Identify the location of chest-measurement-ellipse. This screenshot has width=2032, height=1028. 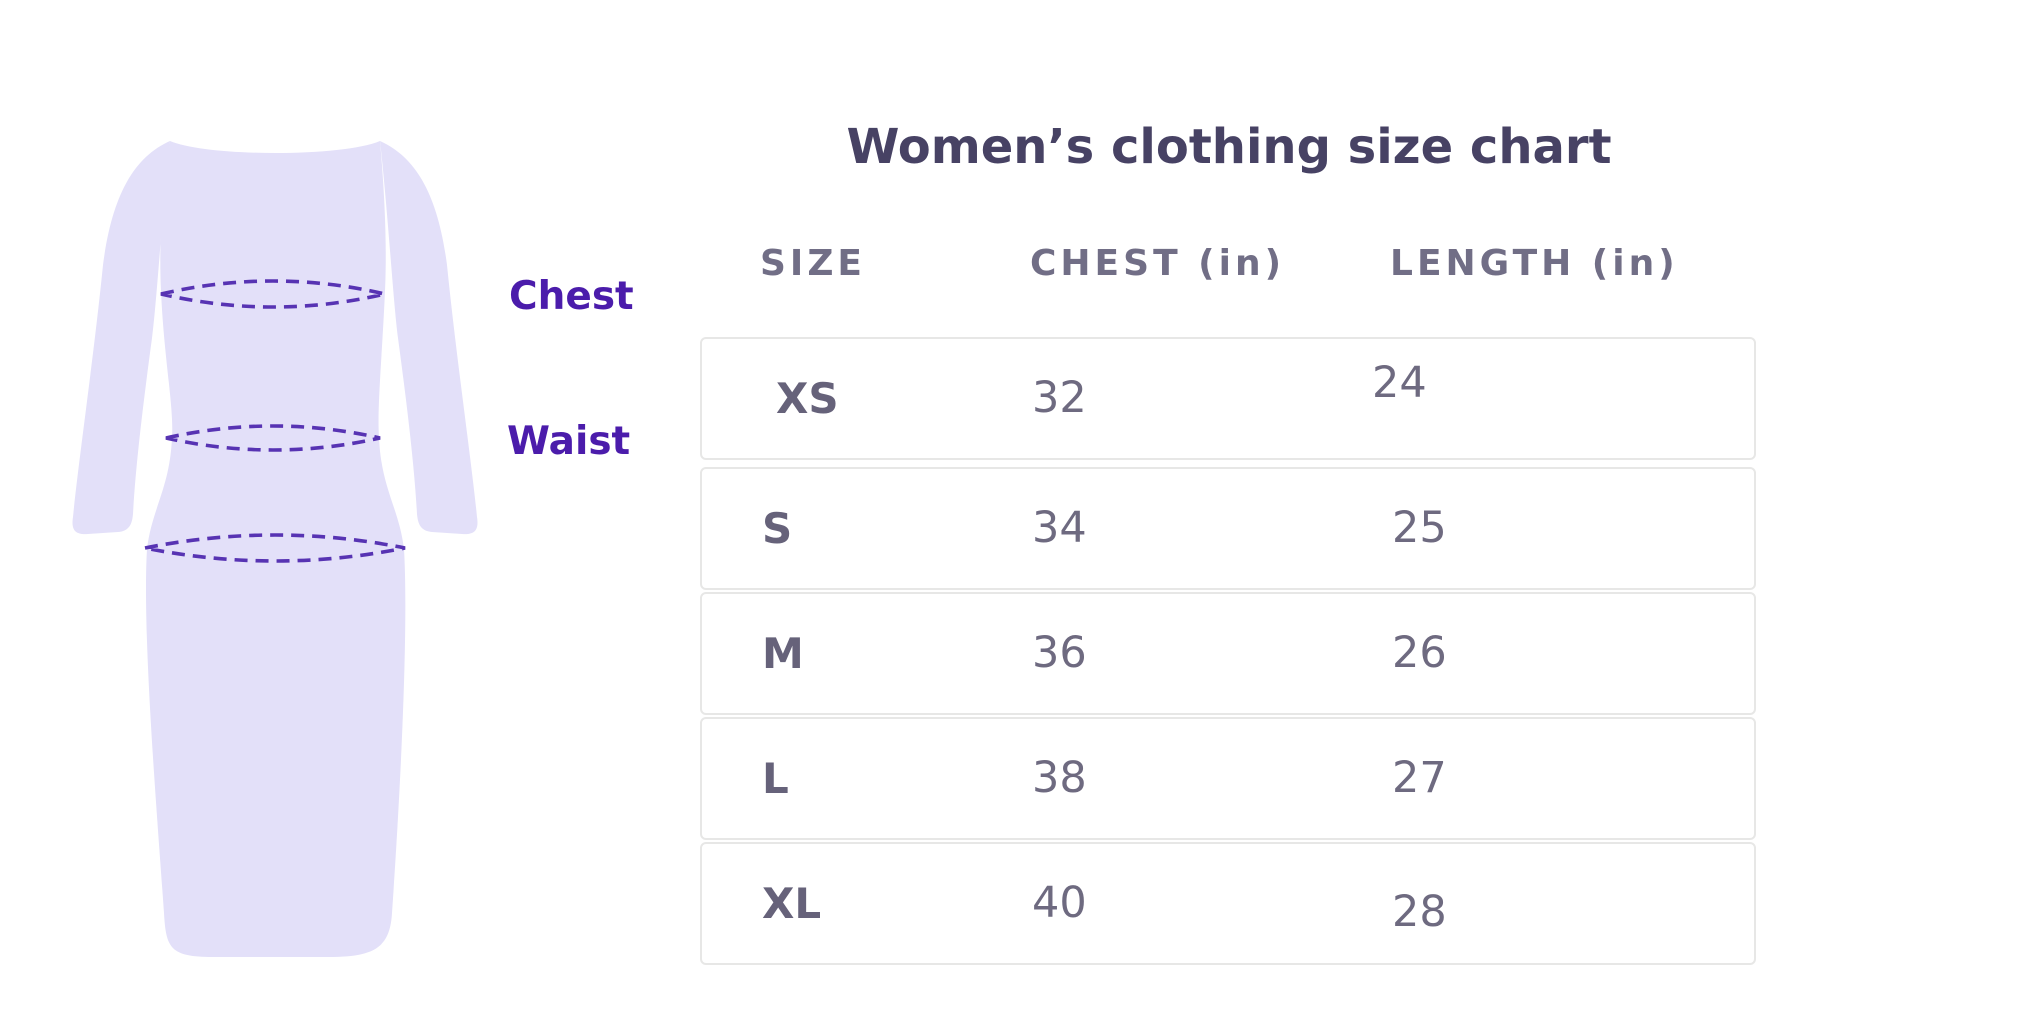
(273, 294).